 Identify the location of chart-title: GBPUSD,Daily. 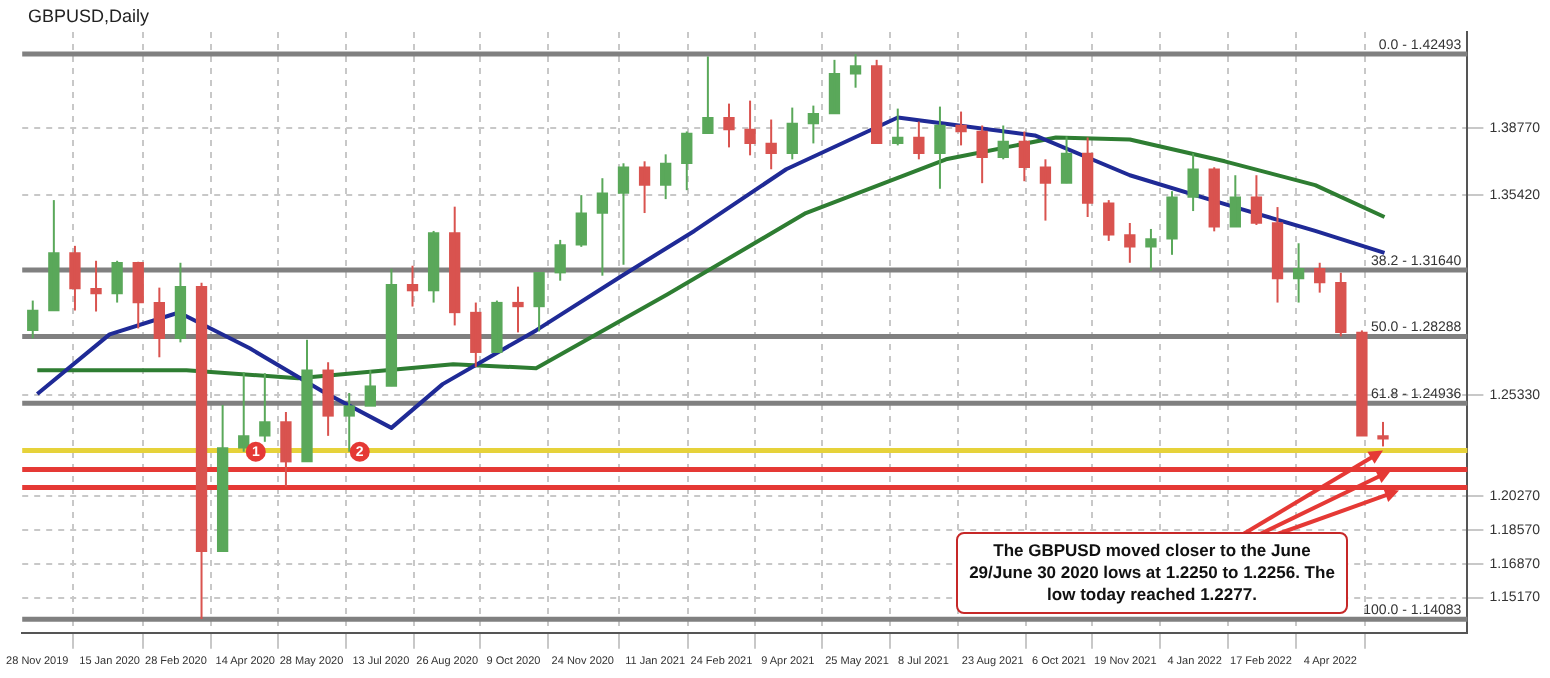
(89, 16).